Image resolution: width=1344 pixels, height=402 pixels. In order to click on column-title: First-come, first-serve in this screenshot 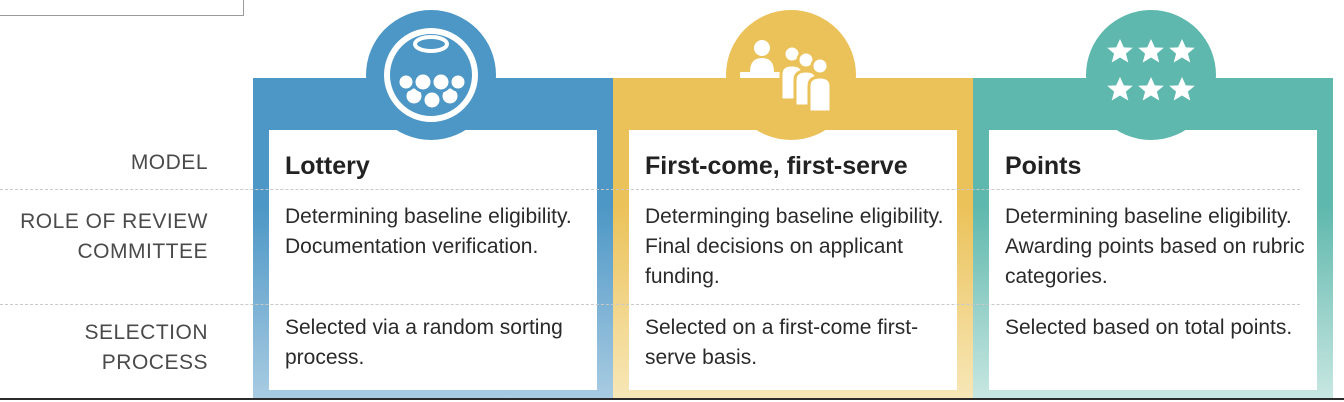, I will do `click(776, 166)`.